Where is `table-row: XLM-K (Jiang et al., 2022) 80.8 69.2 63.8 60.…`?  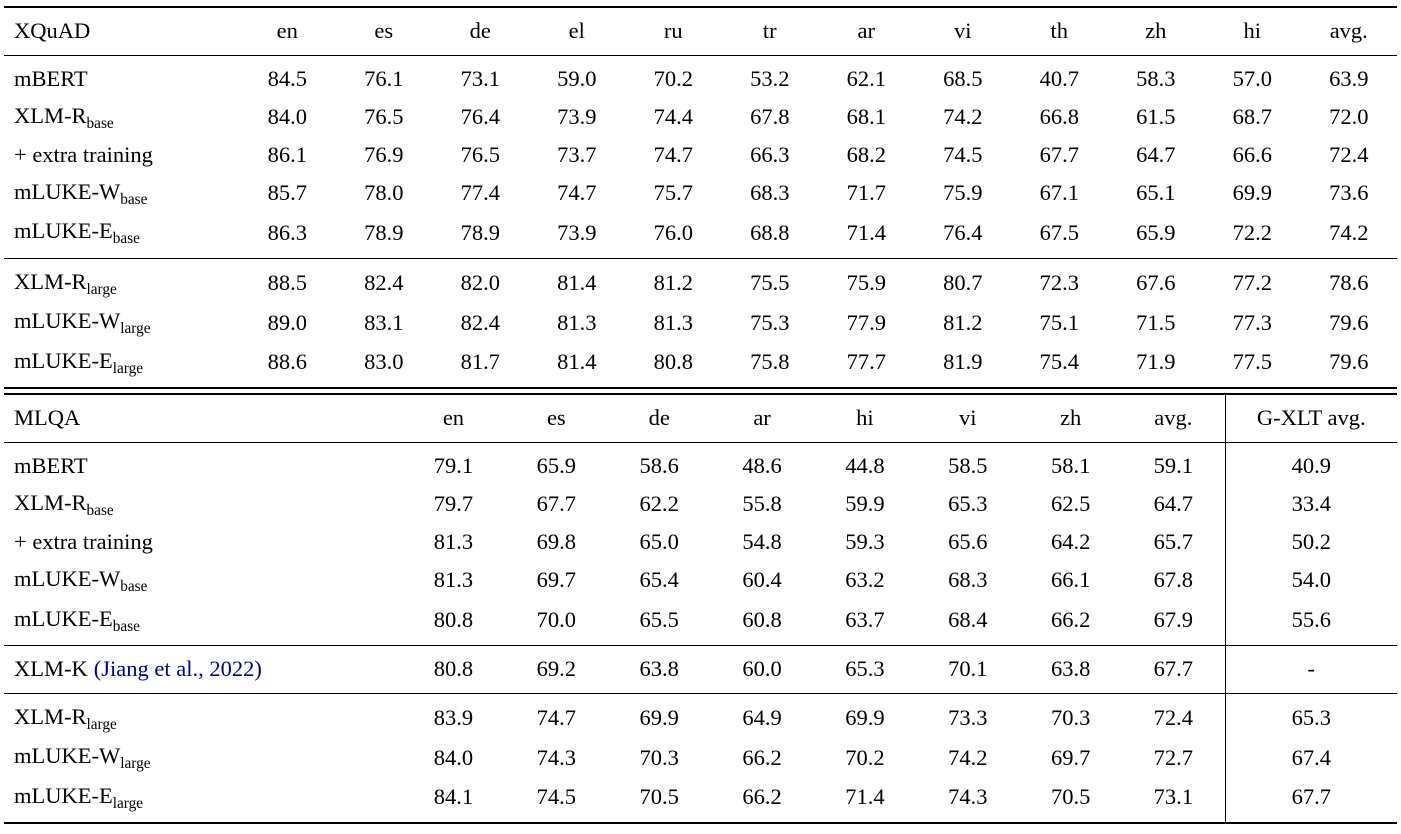
table-row: XLM-K (Jiang et al., 2022) 80.8 69.2 63.8 60.… is located at coordinates (700, 669).